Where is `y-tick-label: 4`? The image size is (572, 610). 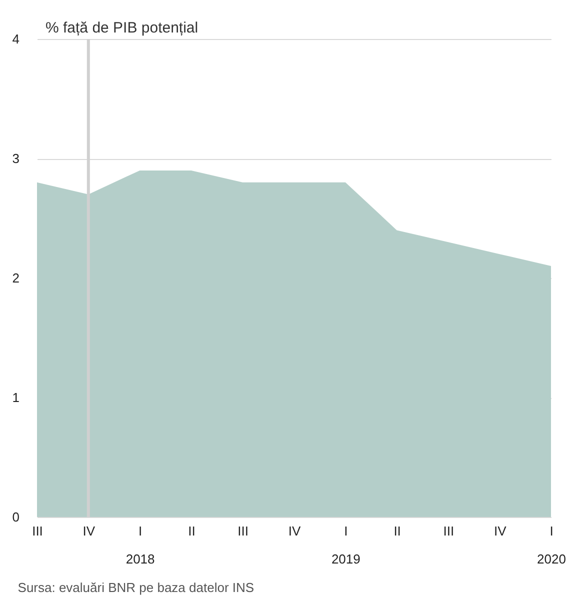 y-tick-label: 4 is located at coordinates (16, 39).